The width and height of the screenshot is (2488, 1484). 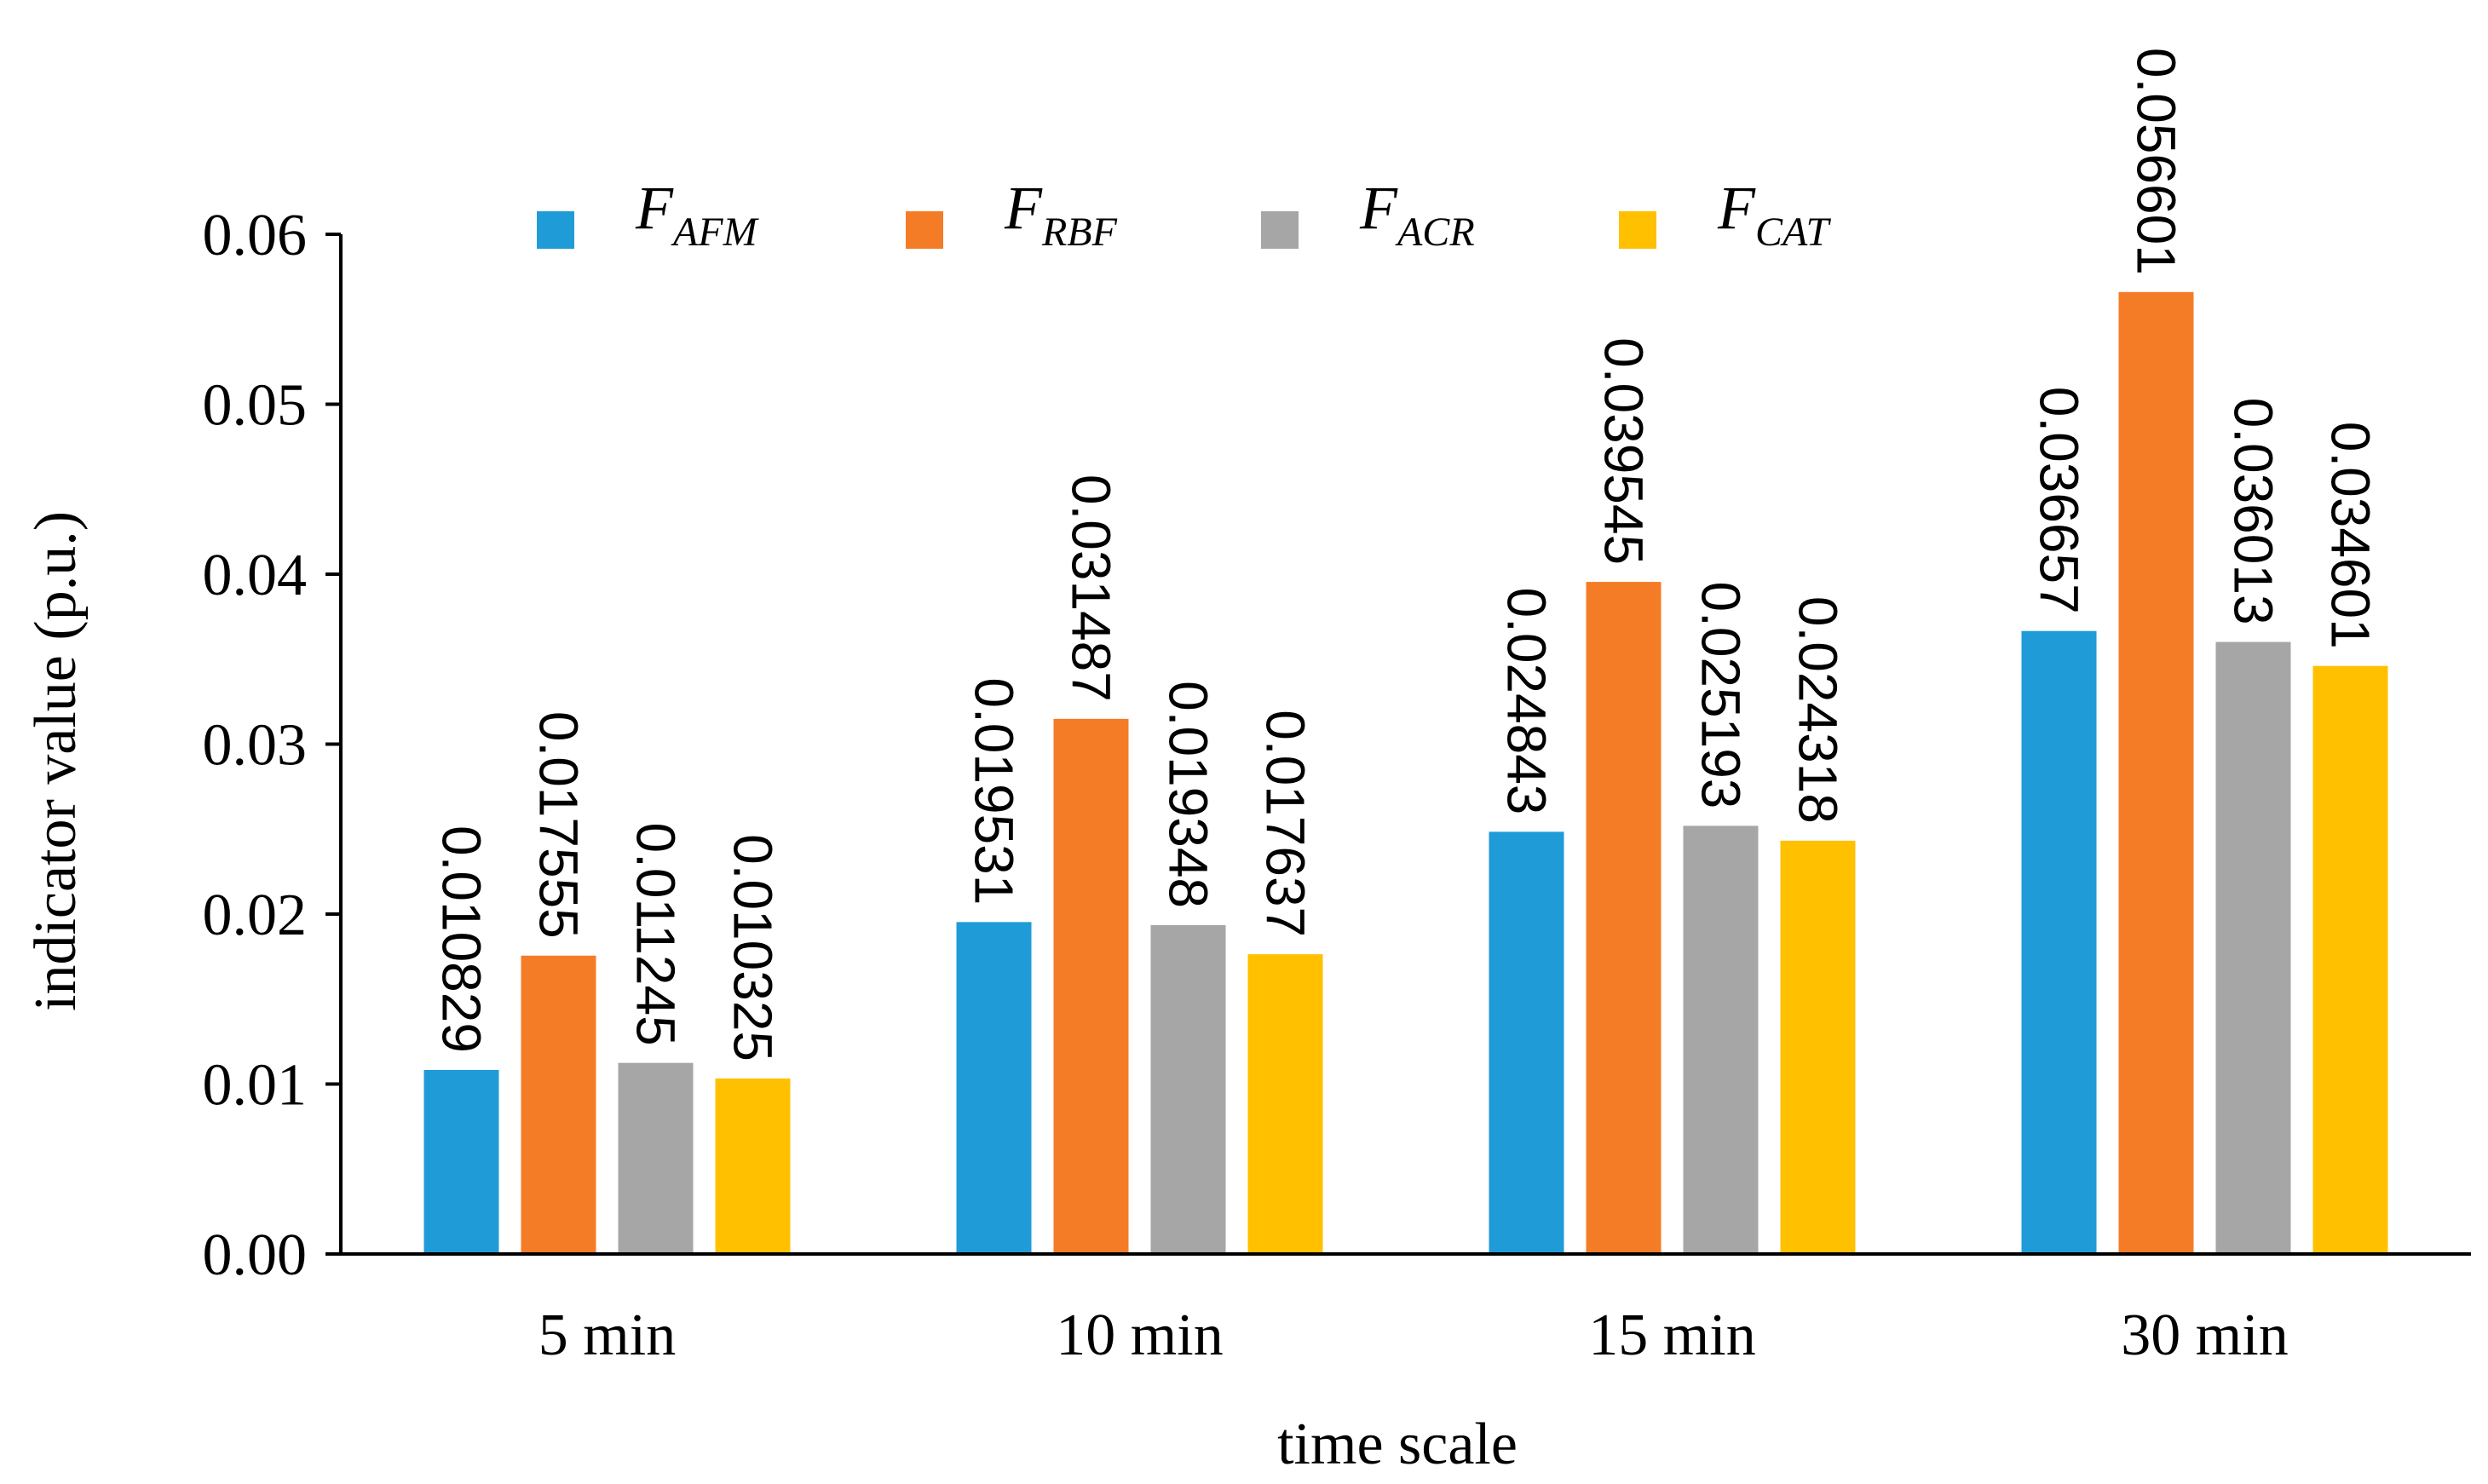 What do you see at coordinates (1417, 214) in the screenshot?
I see `legend-label-acr: FACR` at bounding box center [1417, 214].